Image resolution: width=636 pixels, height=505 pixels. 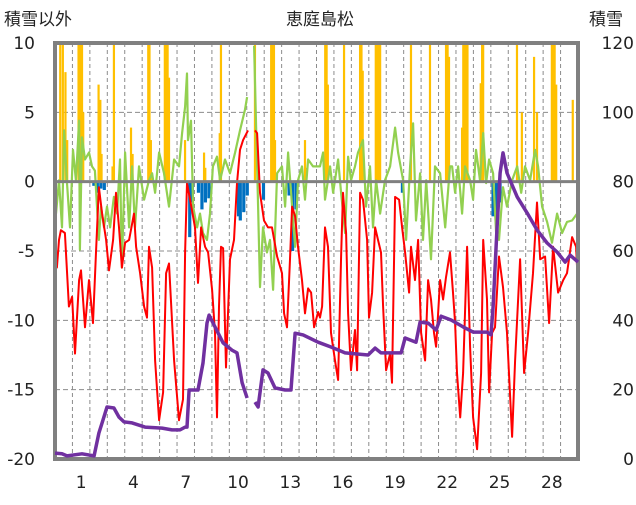 I want to click on x-tick-label: 1, so click(x=81, y=483).